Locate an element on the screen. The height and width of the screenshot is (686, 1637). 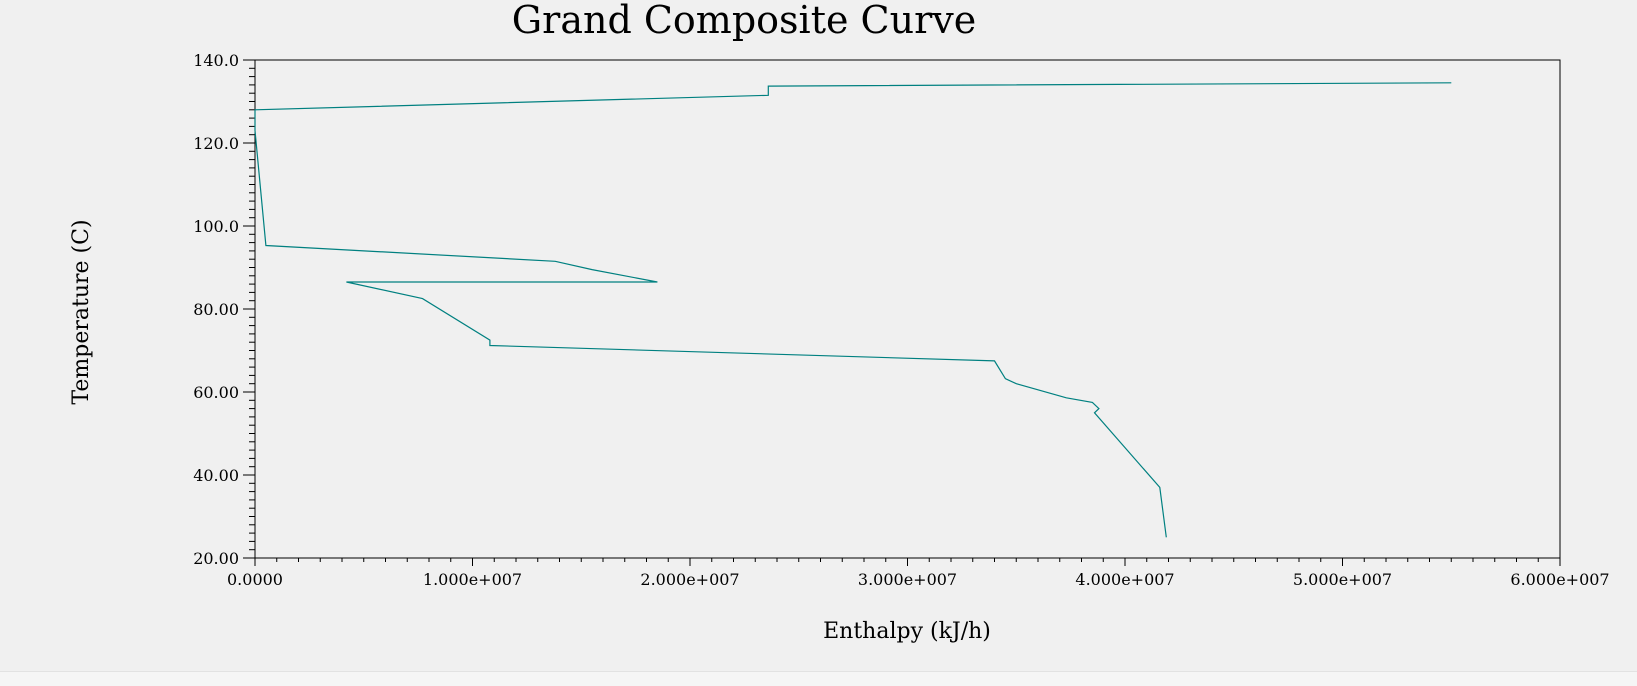
y-tick-label: 140.0 is located at coordinates (216, 60).